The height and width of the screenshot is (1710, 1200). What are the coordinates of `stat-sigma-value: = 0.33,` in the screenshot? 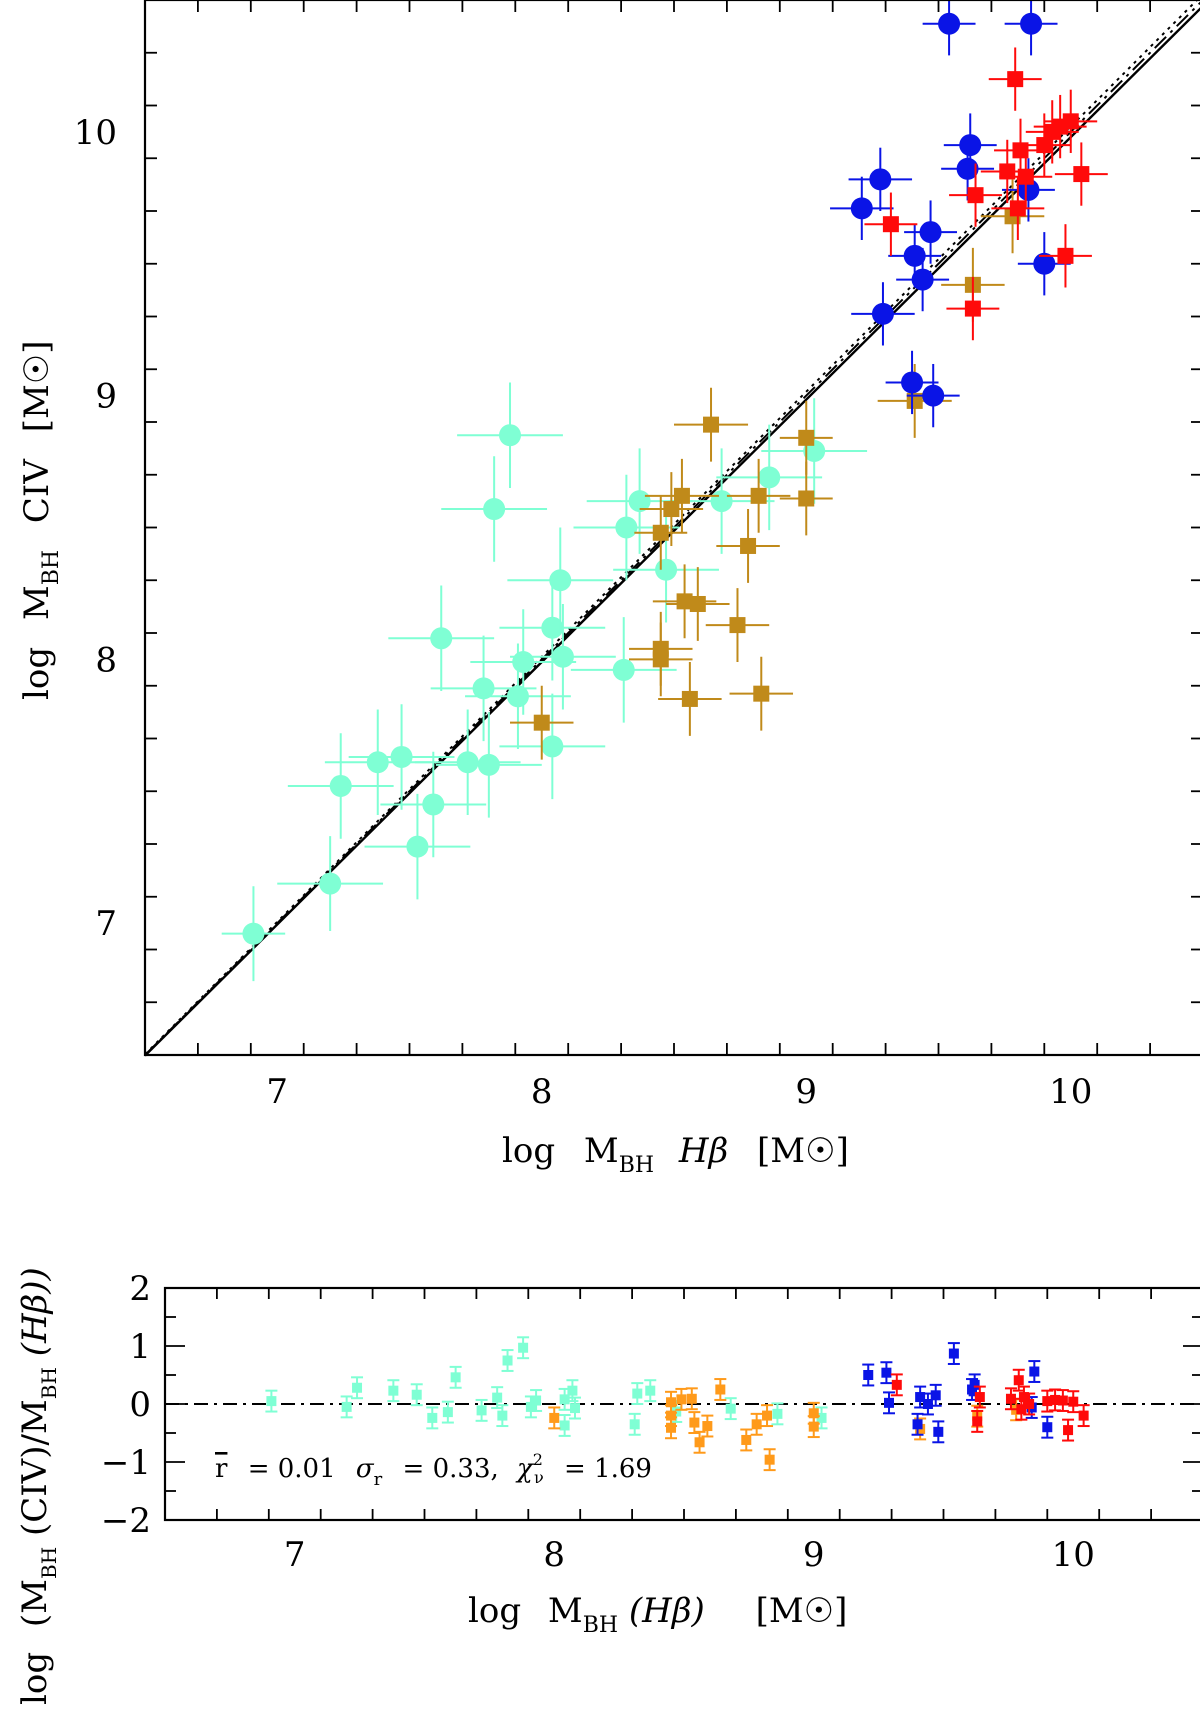 It's located at (451, 1469).